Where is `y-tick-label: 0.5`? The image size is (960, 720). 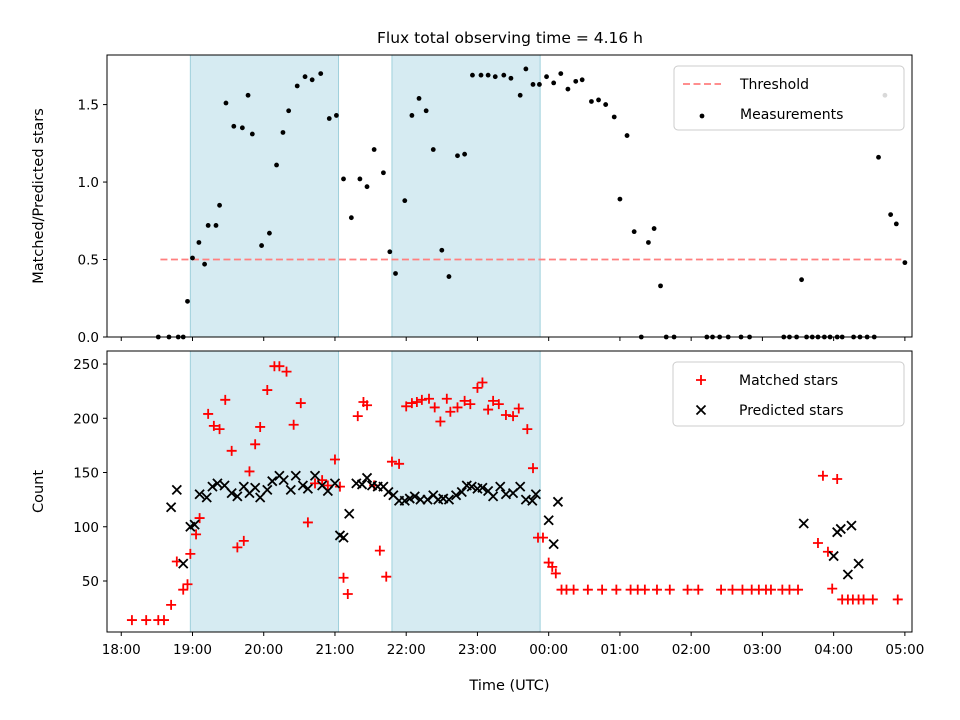
y-tick-label: 0.5 is located at coordinates (88, 261).